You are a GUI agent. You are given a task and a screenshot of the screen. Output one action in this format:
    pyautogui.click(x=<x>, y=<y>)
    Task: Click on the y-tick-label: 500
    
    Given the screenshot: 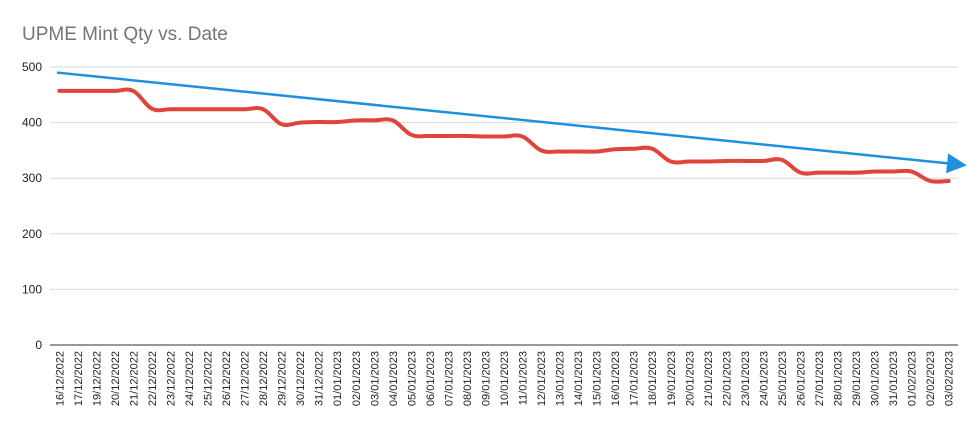 What is the action you would take?
    pyautogui.click(x=32, y=67)
    